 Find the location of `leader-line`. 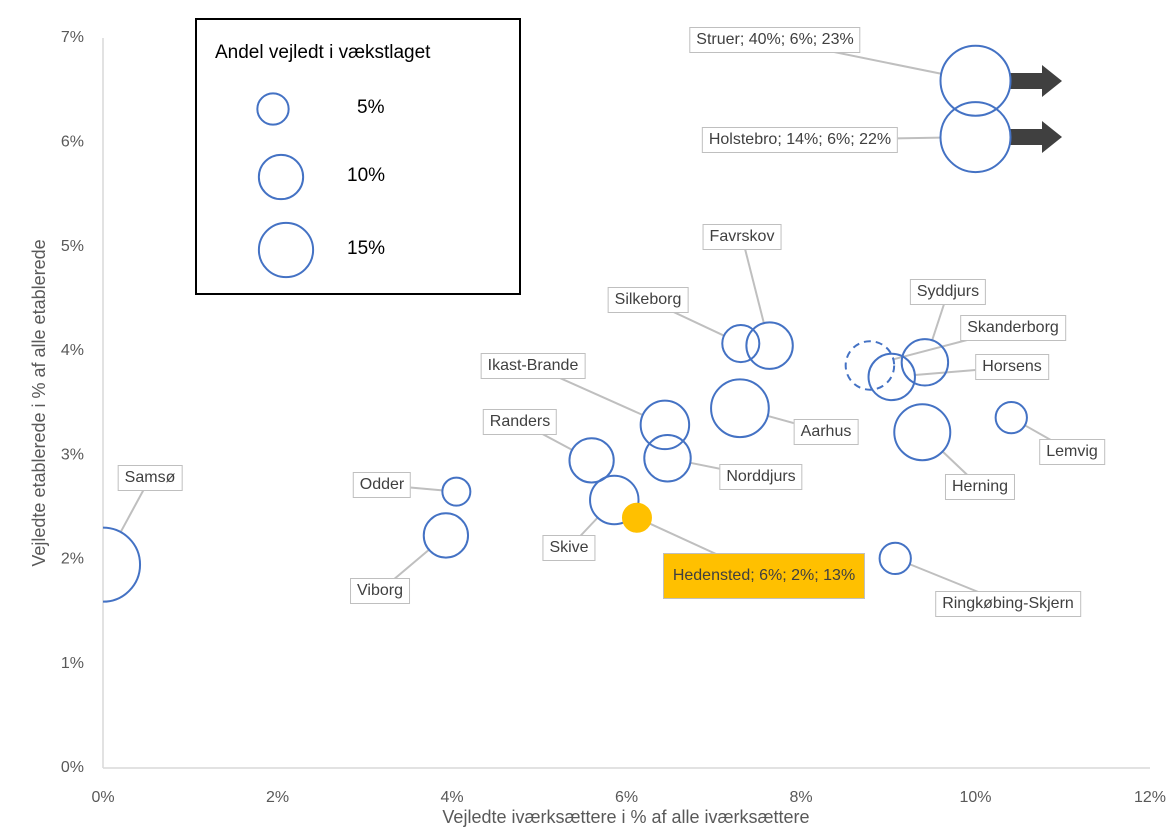

leader-line is located at coordinates (753, 280).